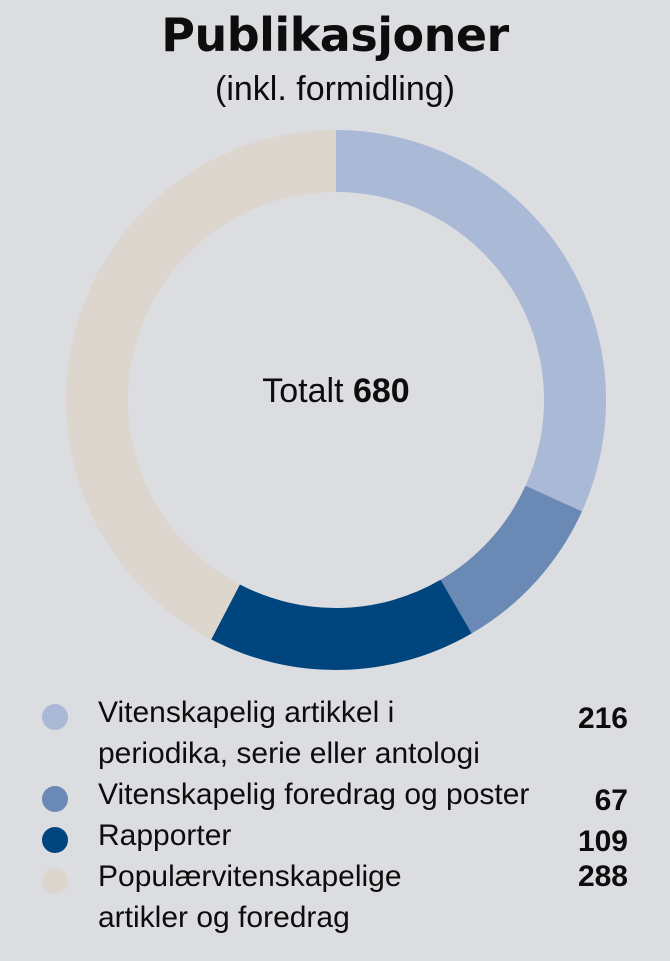 The height and width of the screenshot is (961, 670). What do you see at coordinates (602, 718) in the screenshot?
I see `legend-value: 216` at bounding box center [602, 718].